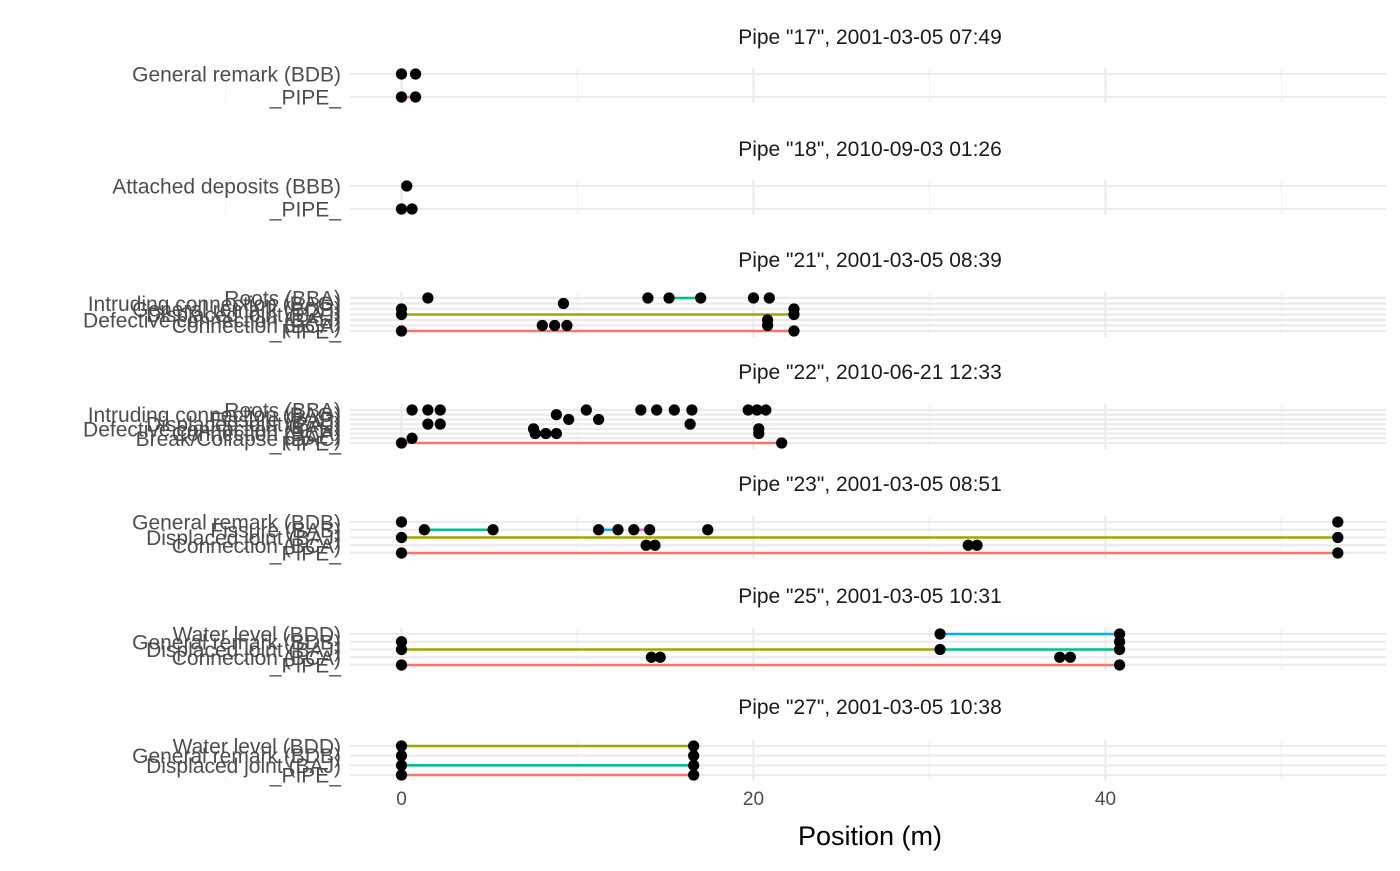 This screenshot has height=871, width=1400. What do you see at coordinates (870, 484) in the screenshot?
I see `panel-title: Pipe "23", 2001-03-05 08:51` at bounding box center [870, 484].